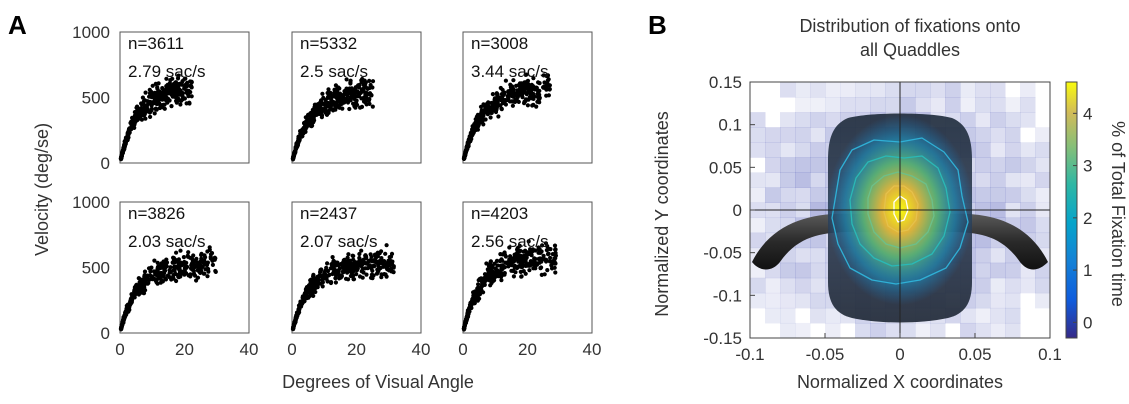  What do you see at coordinates (1050, 354) in the screenshot?
I see `x-tick-label: 0.1` at bounding box center [1050, 354].